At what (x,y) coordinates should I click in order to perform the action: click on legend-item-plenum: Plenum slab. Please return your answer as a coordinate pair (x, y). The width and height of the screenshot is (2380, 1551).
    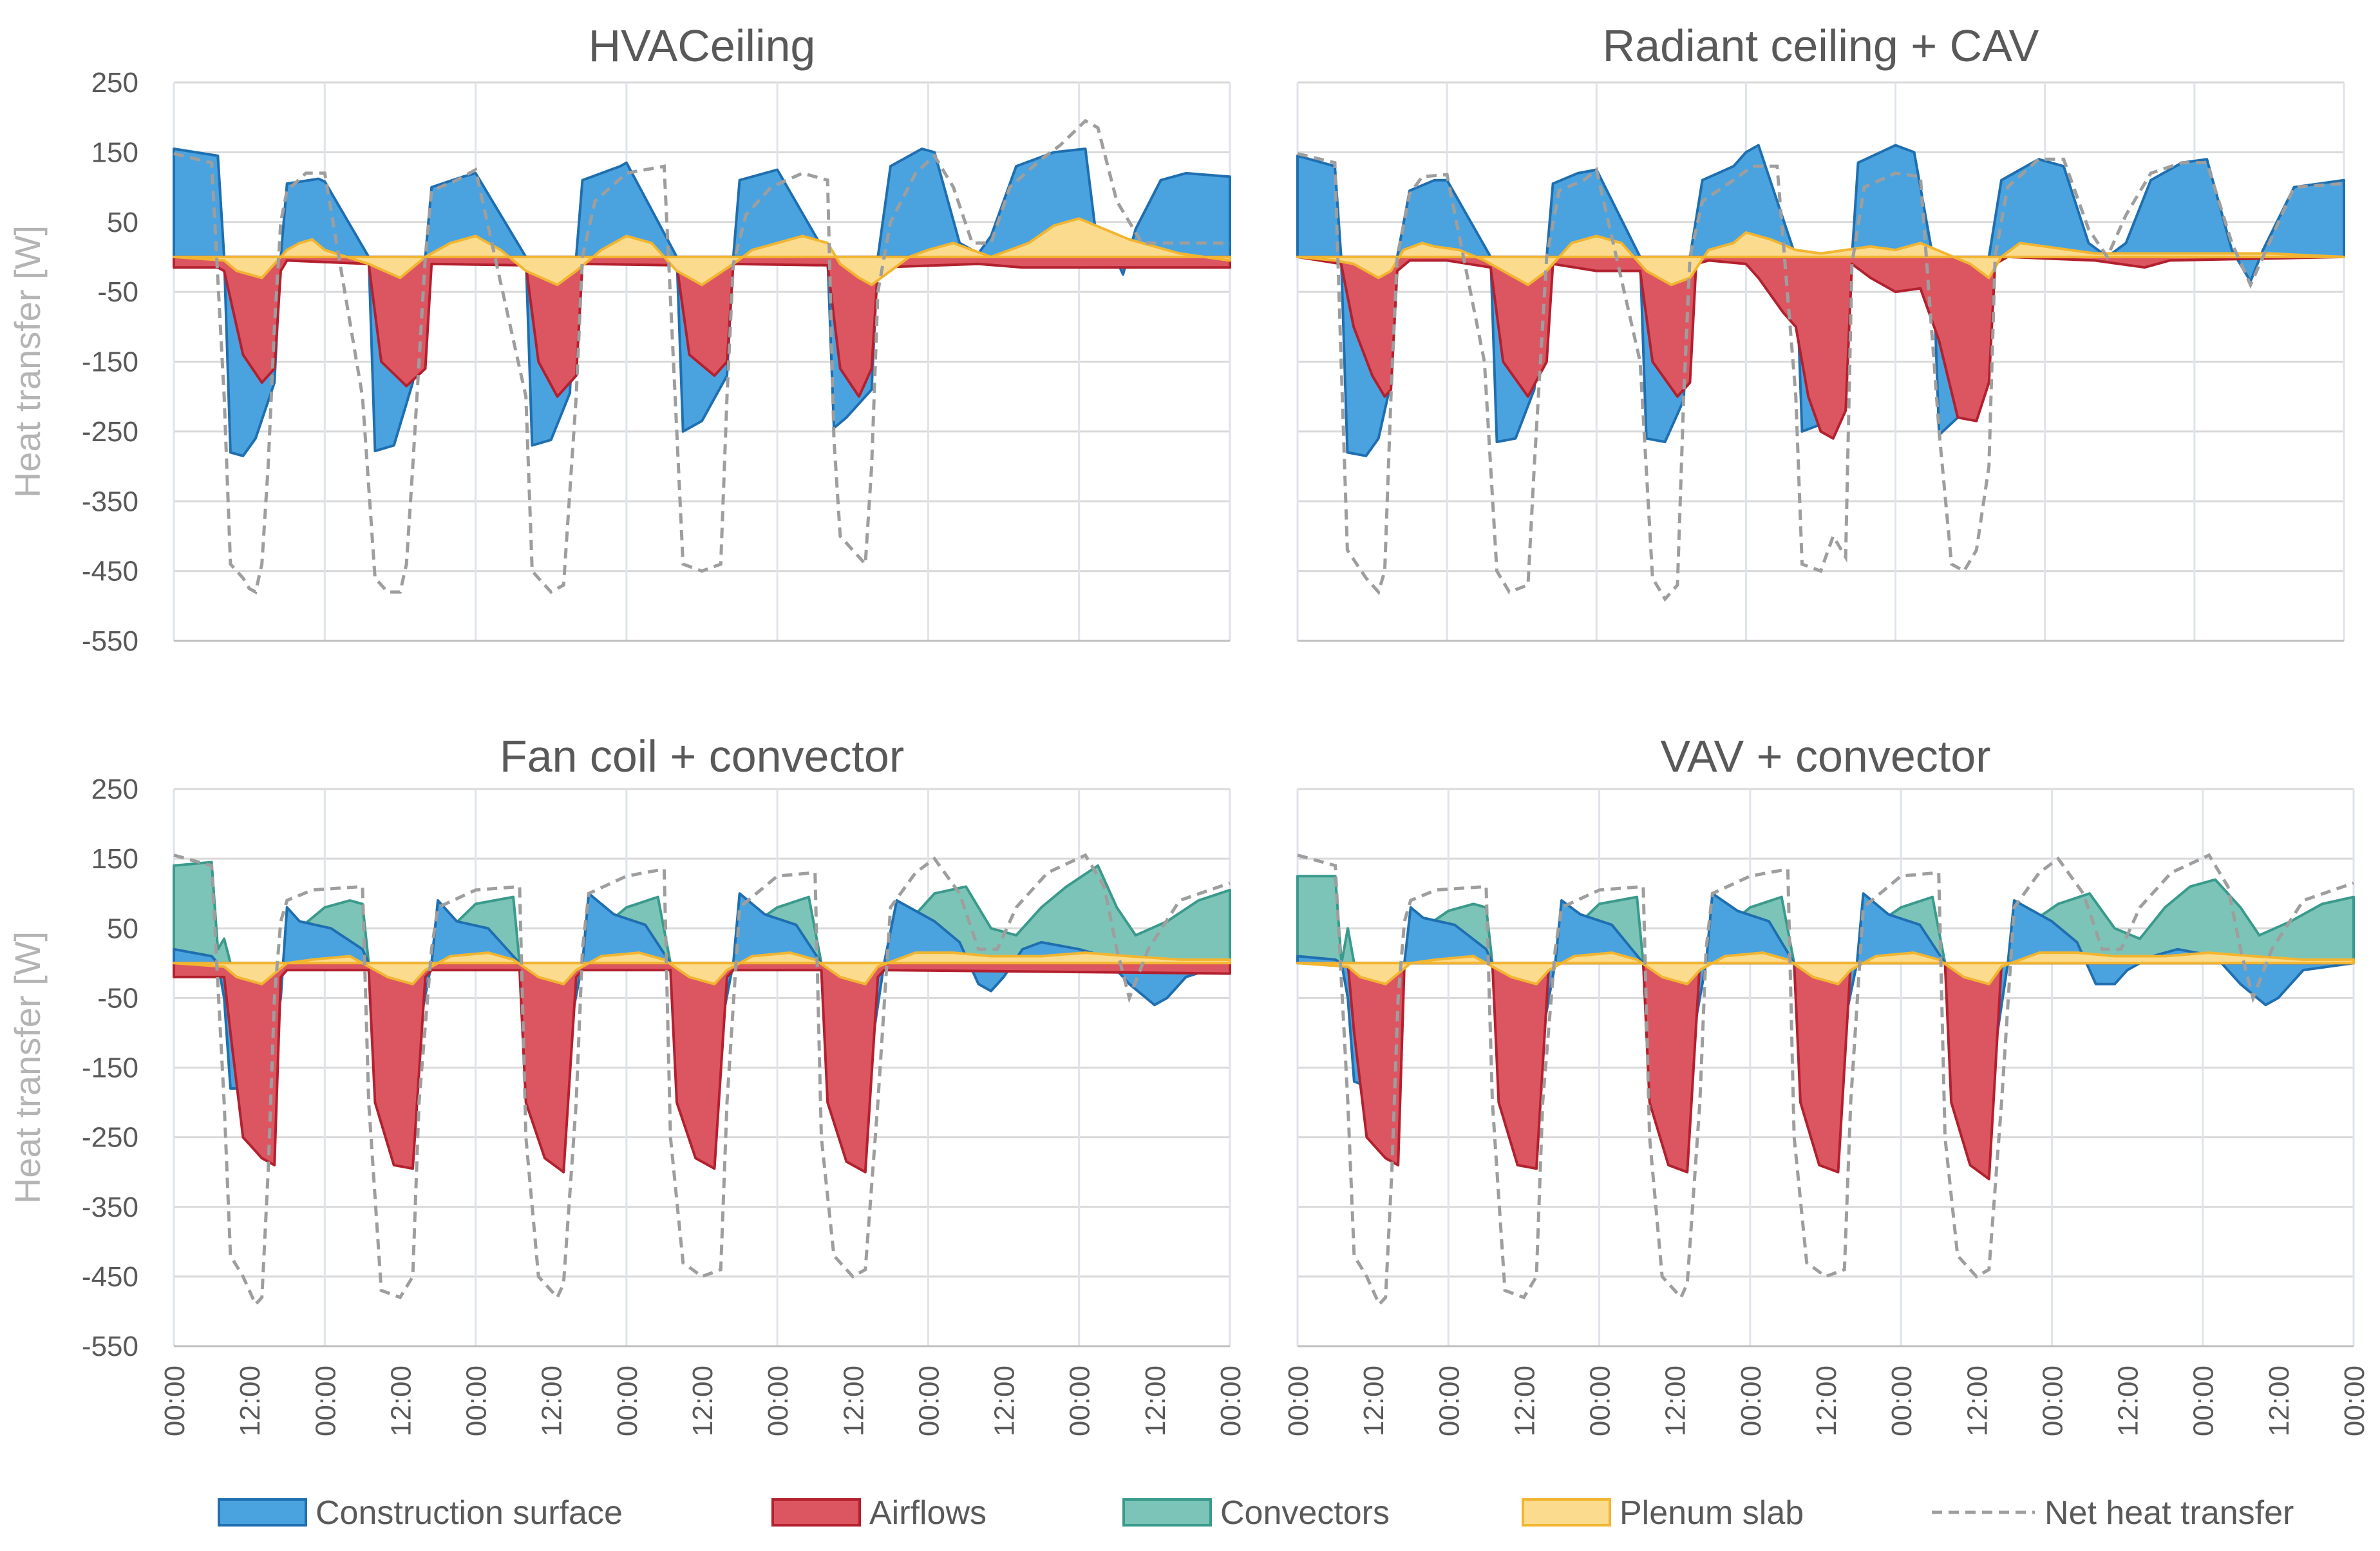
    Looking at the image, I should click on (1663, 1513).